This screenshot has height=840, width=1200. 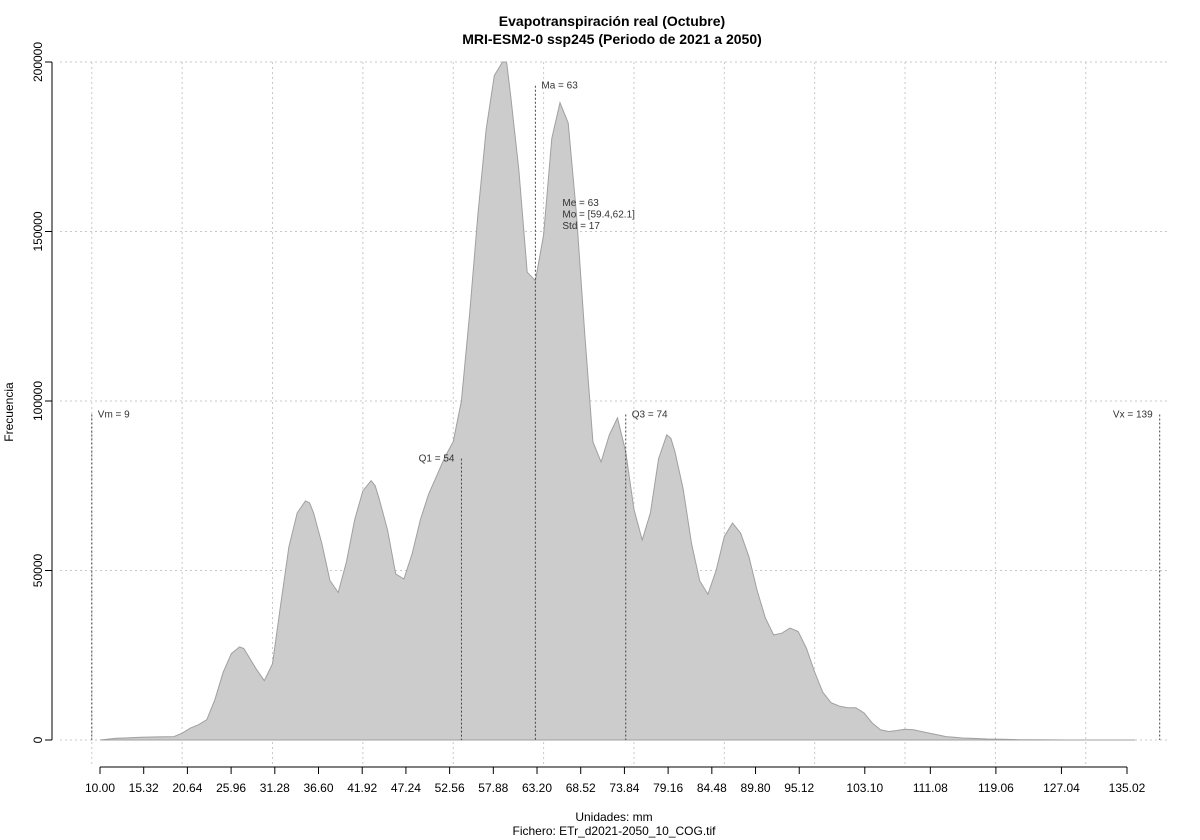 What do you see at coordinates (362, 788) in the screenshot?
I see `x-tick-label: 41.92` at bounding box center [362, 788].